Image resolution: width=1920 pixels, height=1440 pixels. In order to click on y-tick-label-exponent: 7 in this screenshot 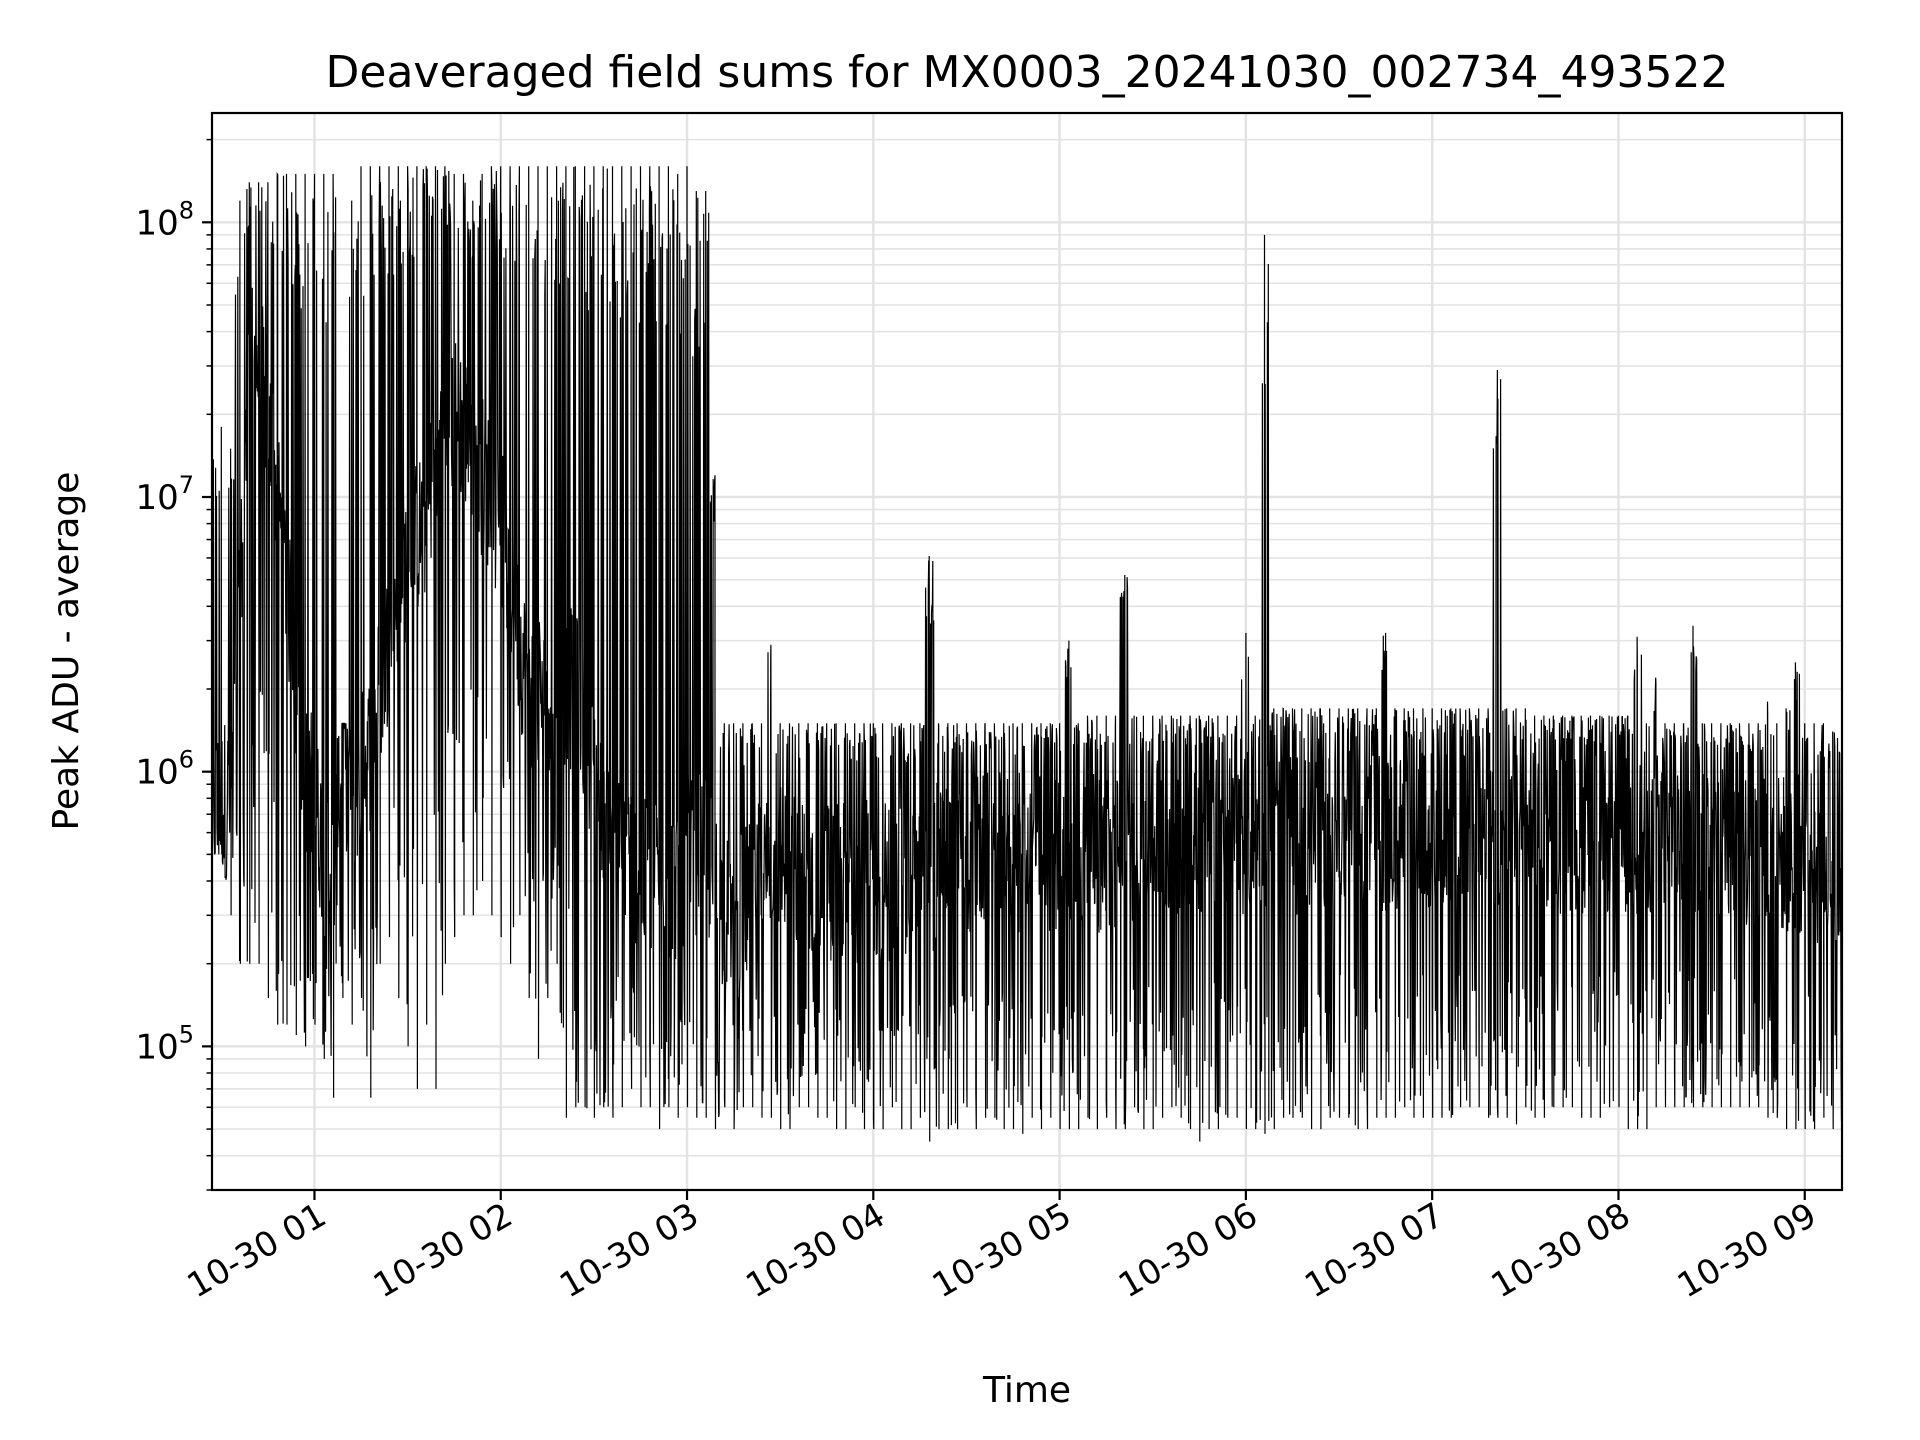, I will do `click(186, 485)`.